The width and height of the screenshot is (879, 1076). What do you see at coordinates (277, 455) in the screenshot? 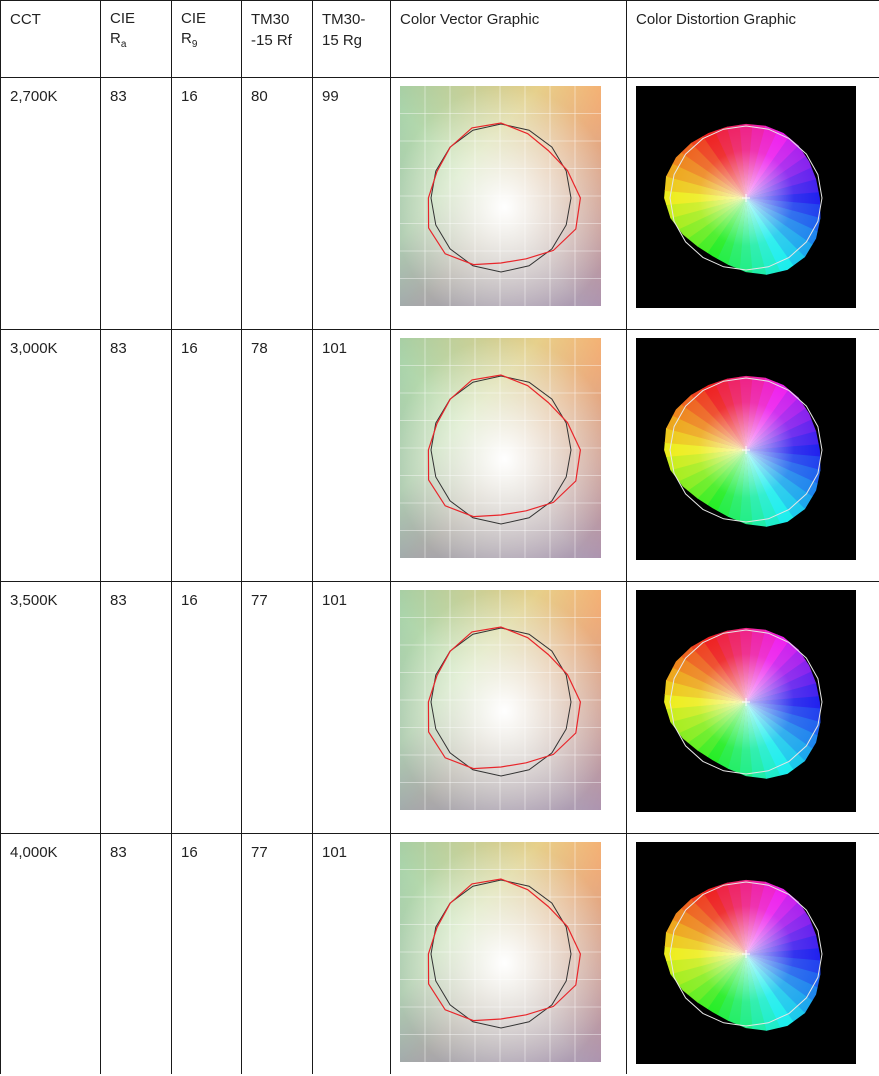
I see `tm30-rf-cell: 78` at bounding box center [277, 455].